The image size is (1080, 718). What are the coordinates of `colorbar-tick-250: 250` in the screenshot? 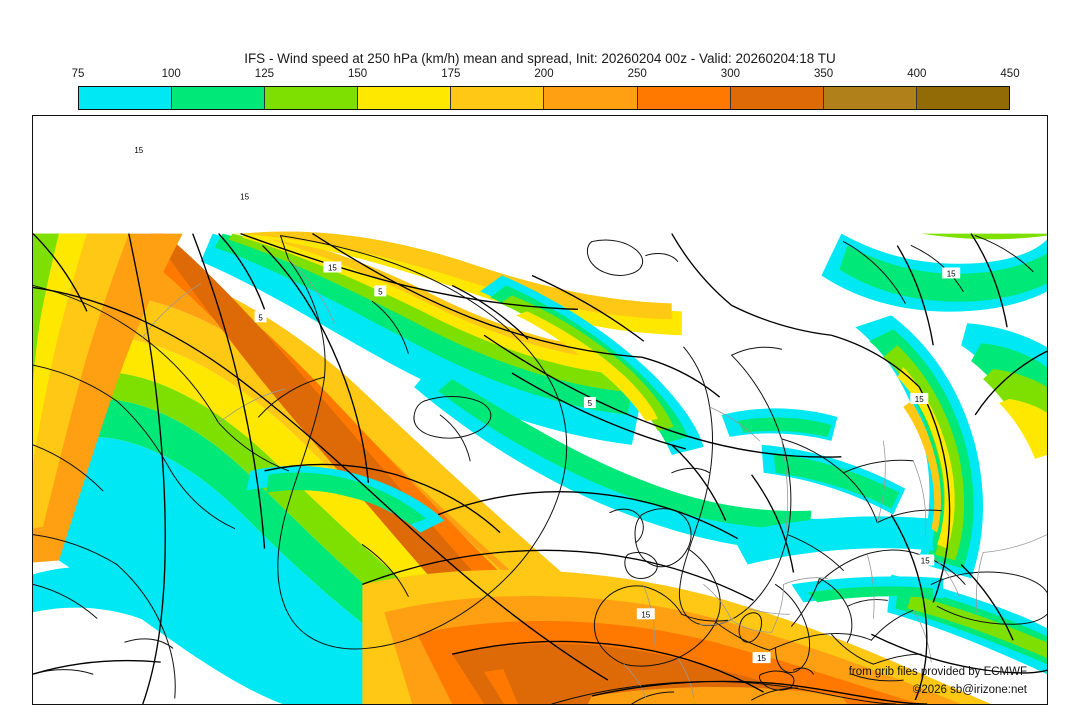 It's located at (637, 74).